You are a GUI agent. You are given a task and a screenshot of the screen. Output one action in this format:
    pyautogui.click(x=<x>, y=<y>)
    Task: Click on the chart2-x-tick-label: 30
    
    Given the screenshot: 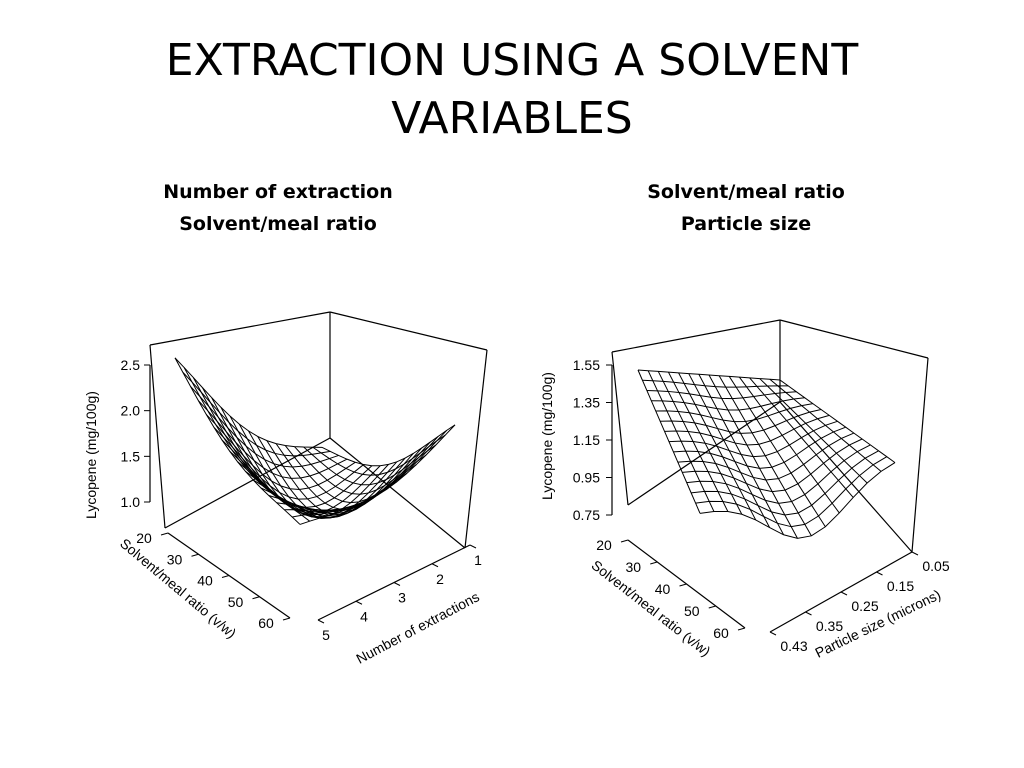 What is the action you would take?
    pyautogui.click(x=633, y=567)
    